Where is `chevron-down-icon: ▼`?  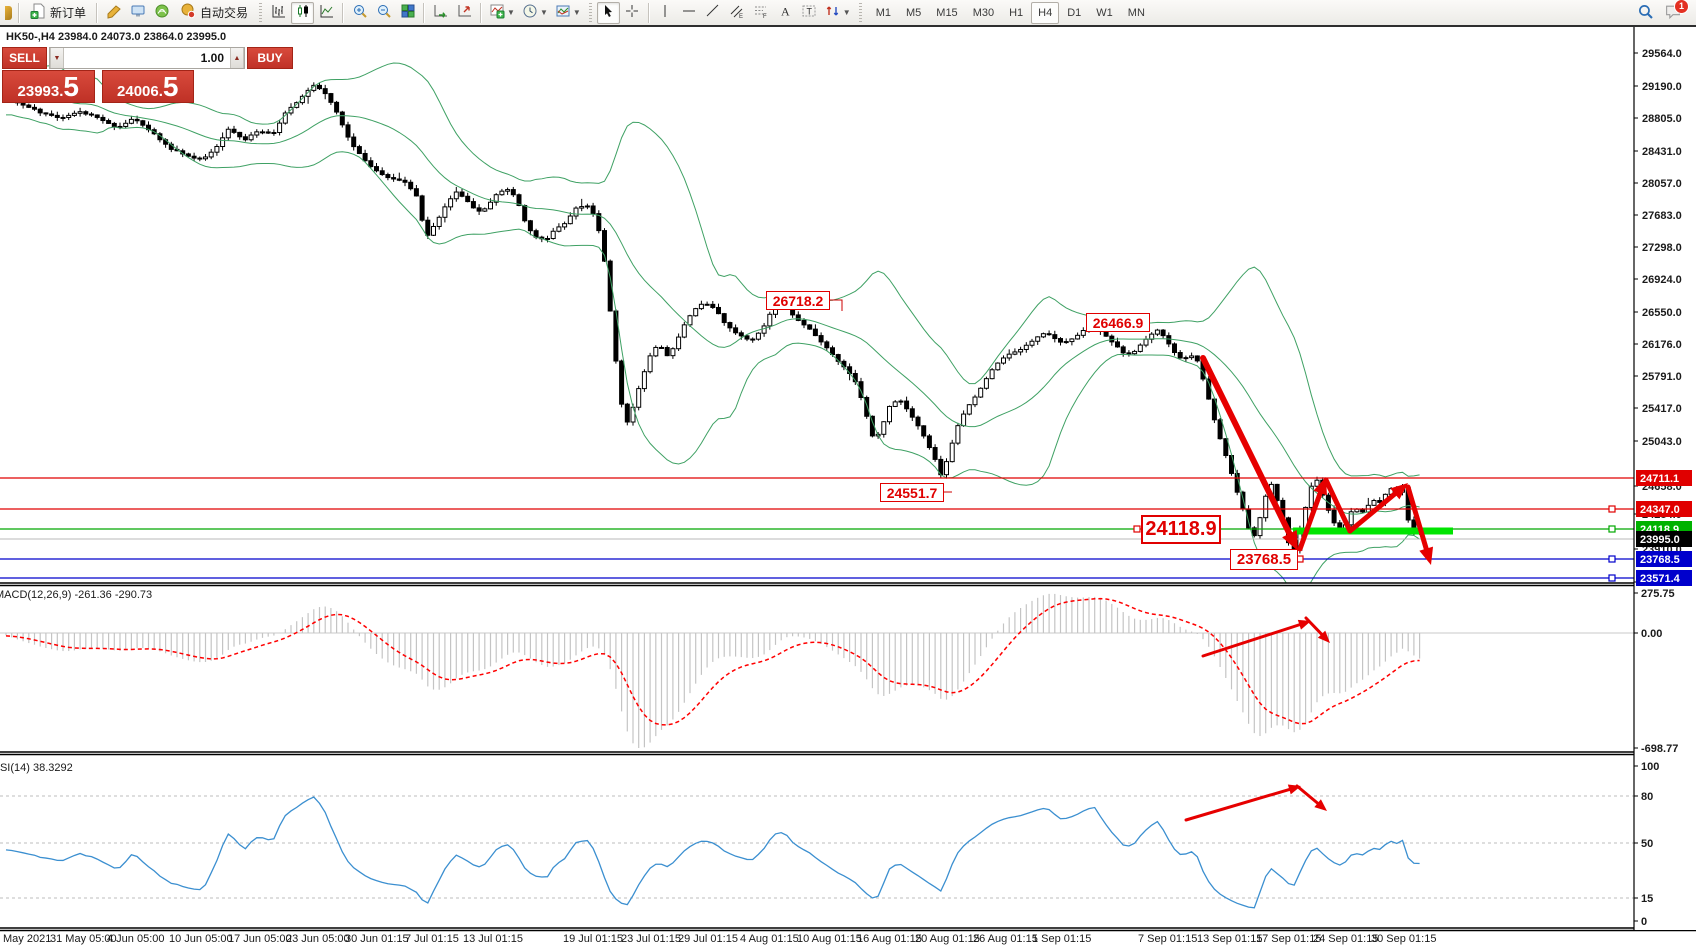 chevron-down-icon: ▼ is located at coordinates (576, 12).